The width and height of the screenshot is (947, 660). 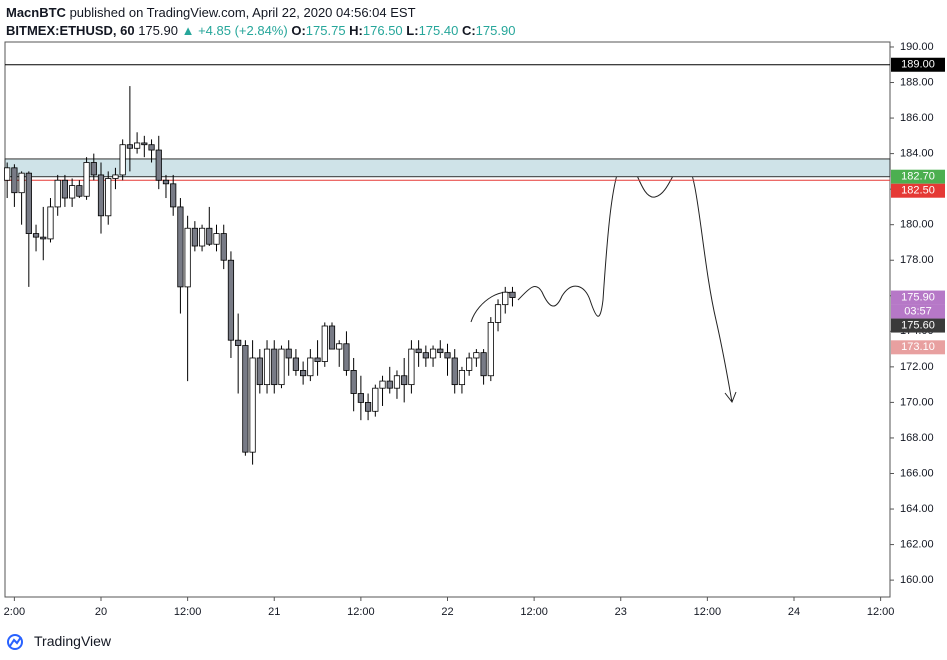 I want to click on ohlc-key: H:, so click(x=356, y=30).